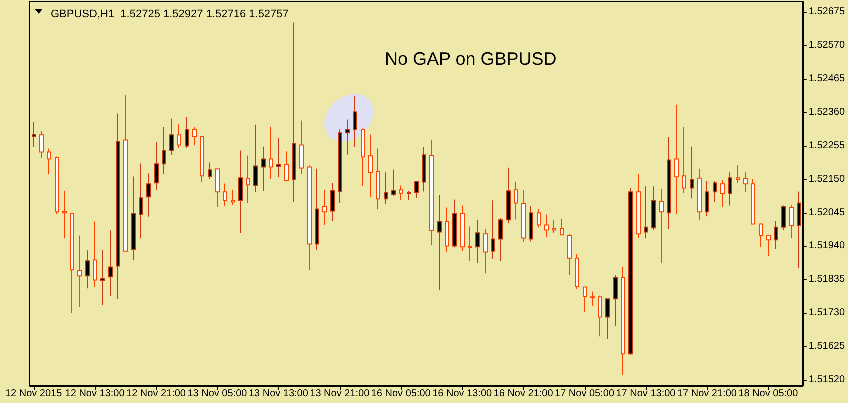 The image size is (848, 403). I want to click on y-tick-label: 1.52255, so click(827, 146).